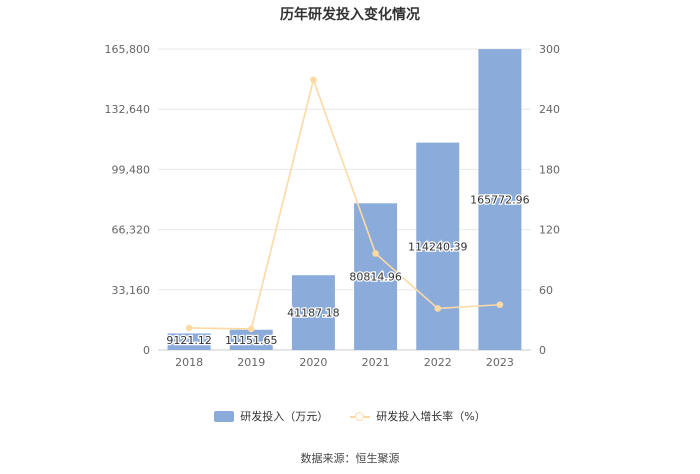  What do you see at coordinates (128, 200) in the screenshot?
I see `left-axis-ticks: 0 33,160 66,320 99,480 132,640 165,800` at bounding box center [128, 200].